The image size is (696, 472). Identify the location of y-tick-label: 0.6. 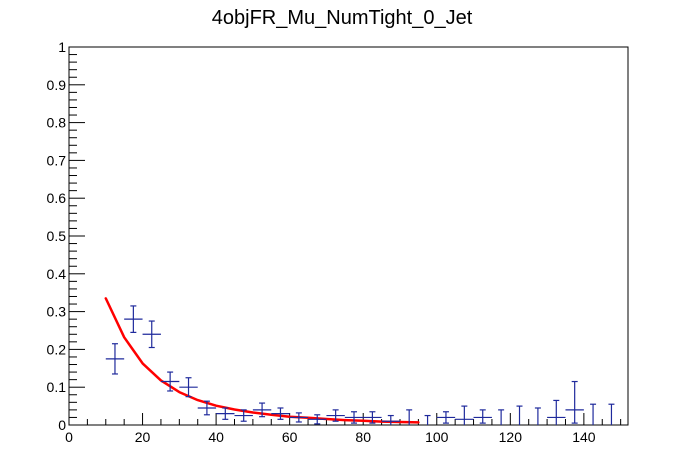
(57, 198).